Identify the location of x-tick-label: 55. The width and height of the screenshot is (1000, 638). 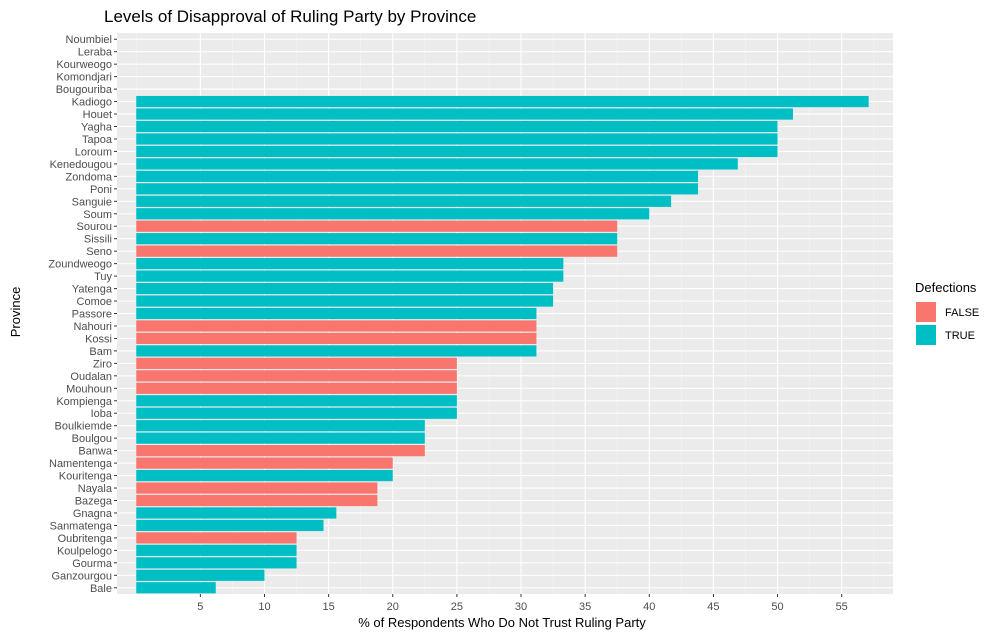
(842, 607).